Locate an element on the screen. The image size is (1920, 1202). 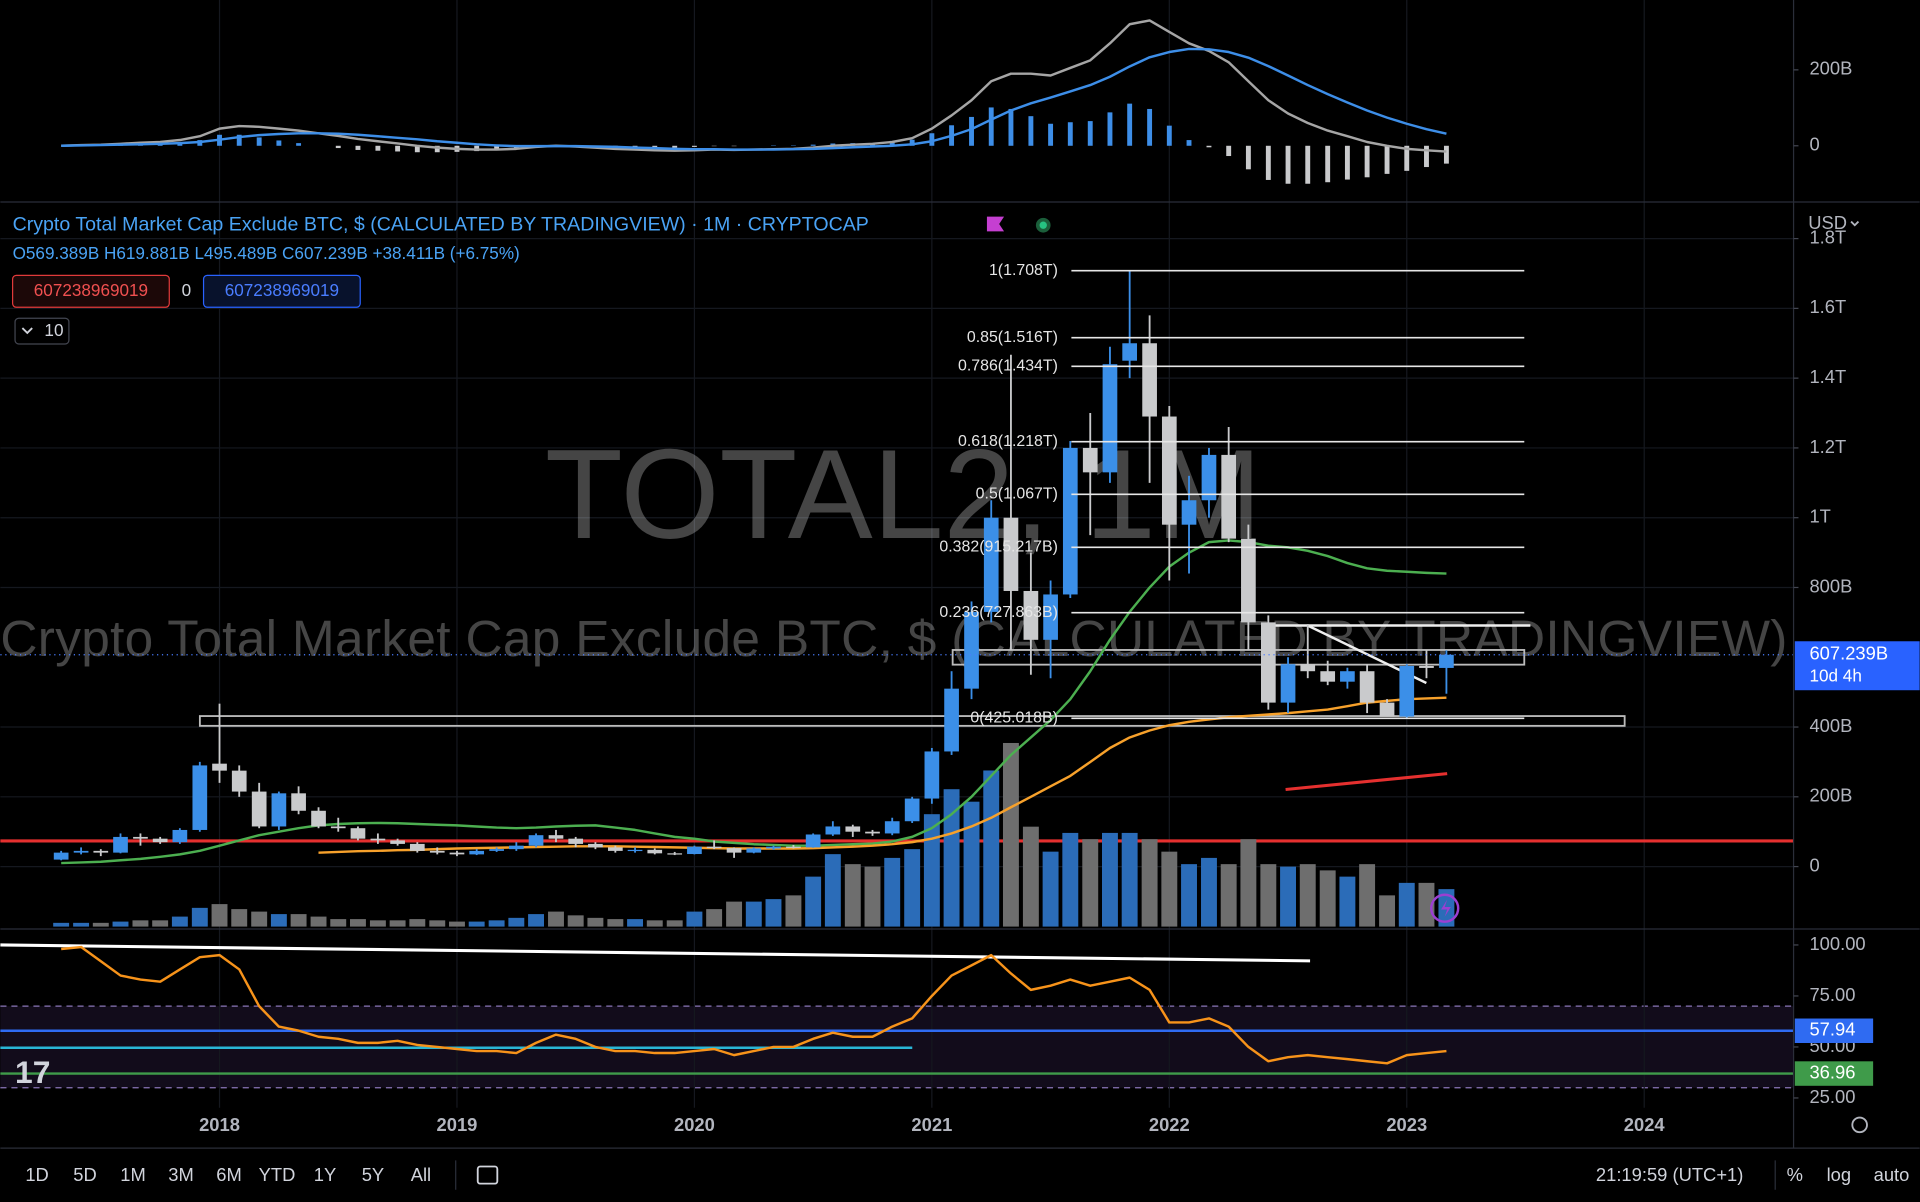
indicator-count: 10 is located at coordinates (53, 330).